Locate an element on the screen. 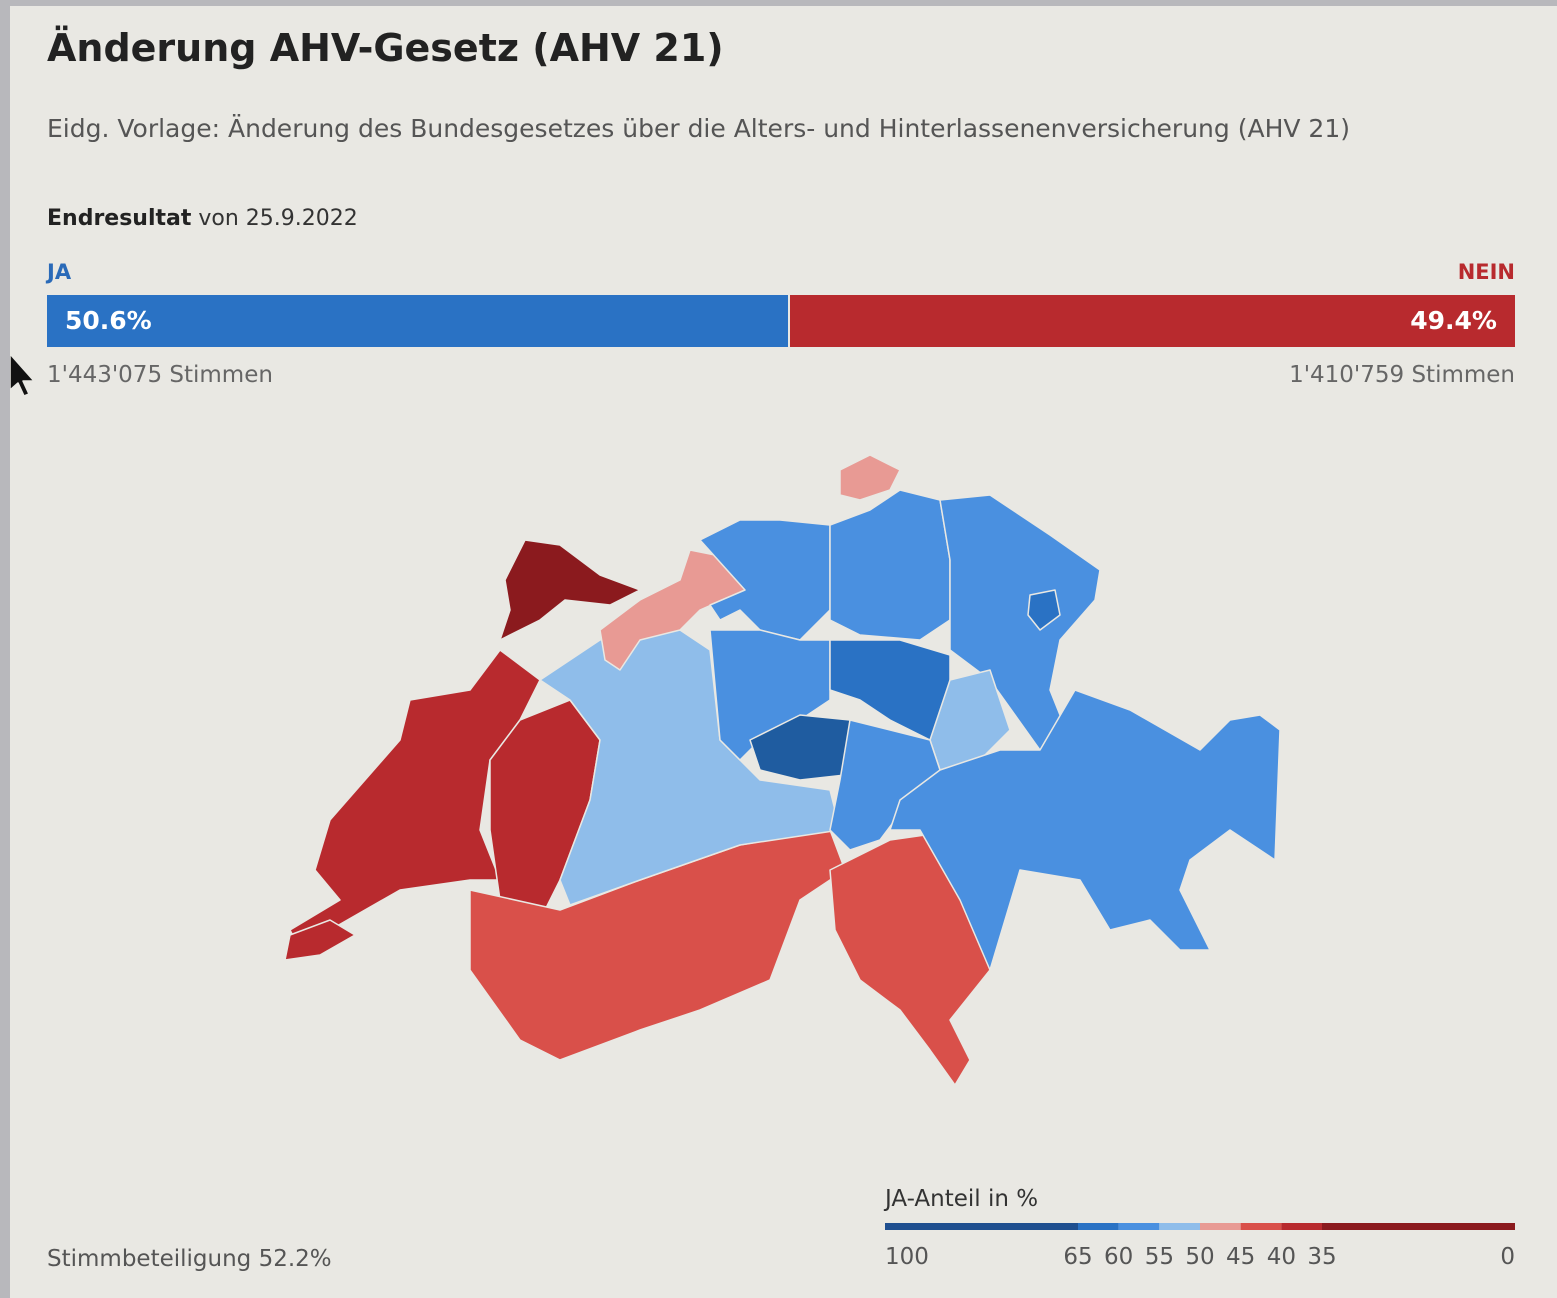 This screenshot has height=1298, width=1557. nein-value: 49.4% is located at coordinates (1453, 320).